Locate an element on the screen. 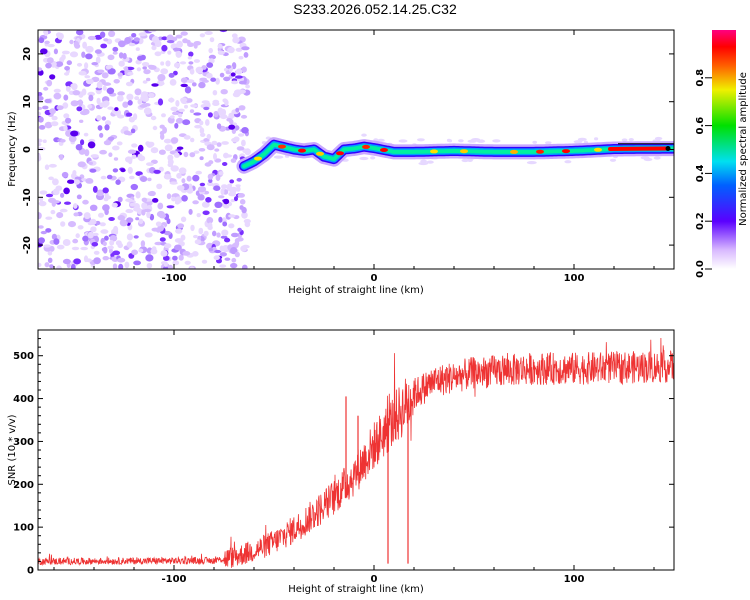 The width and height of the screenshot is (750, 600). track-end-marker is located at coordinates (668, 148).